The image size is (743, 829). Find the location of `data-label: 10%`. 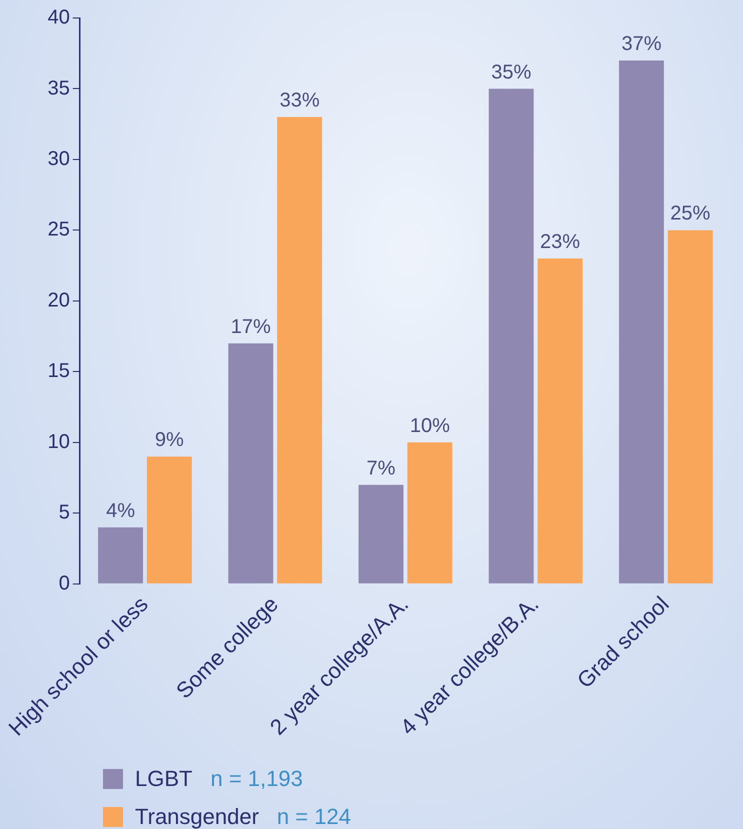

data-label: 10% is located at coordinates (430, 425).